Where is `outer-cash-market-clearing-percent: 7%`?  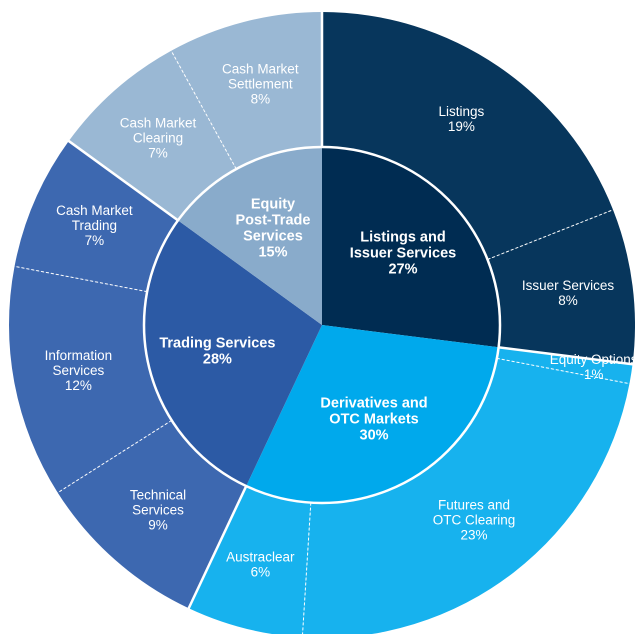
outer-cash-market-clearing-percent: 7% is located at coordinates (158, 153).